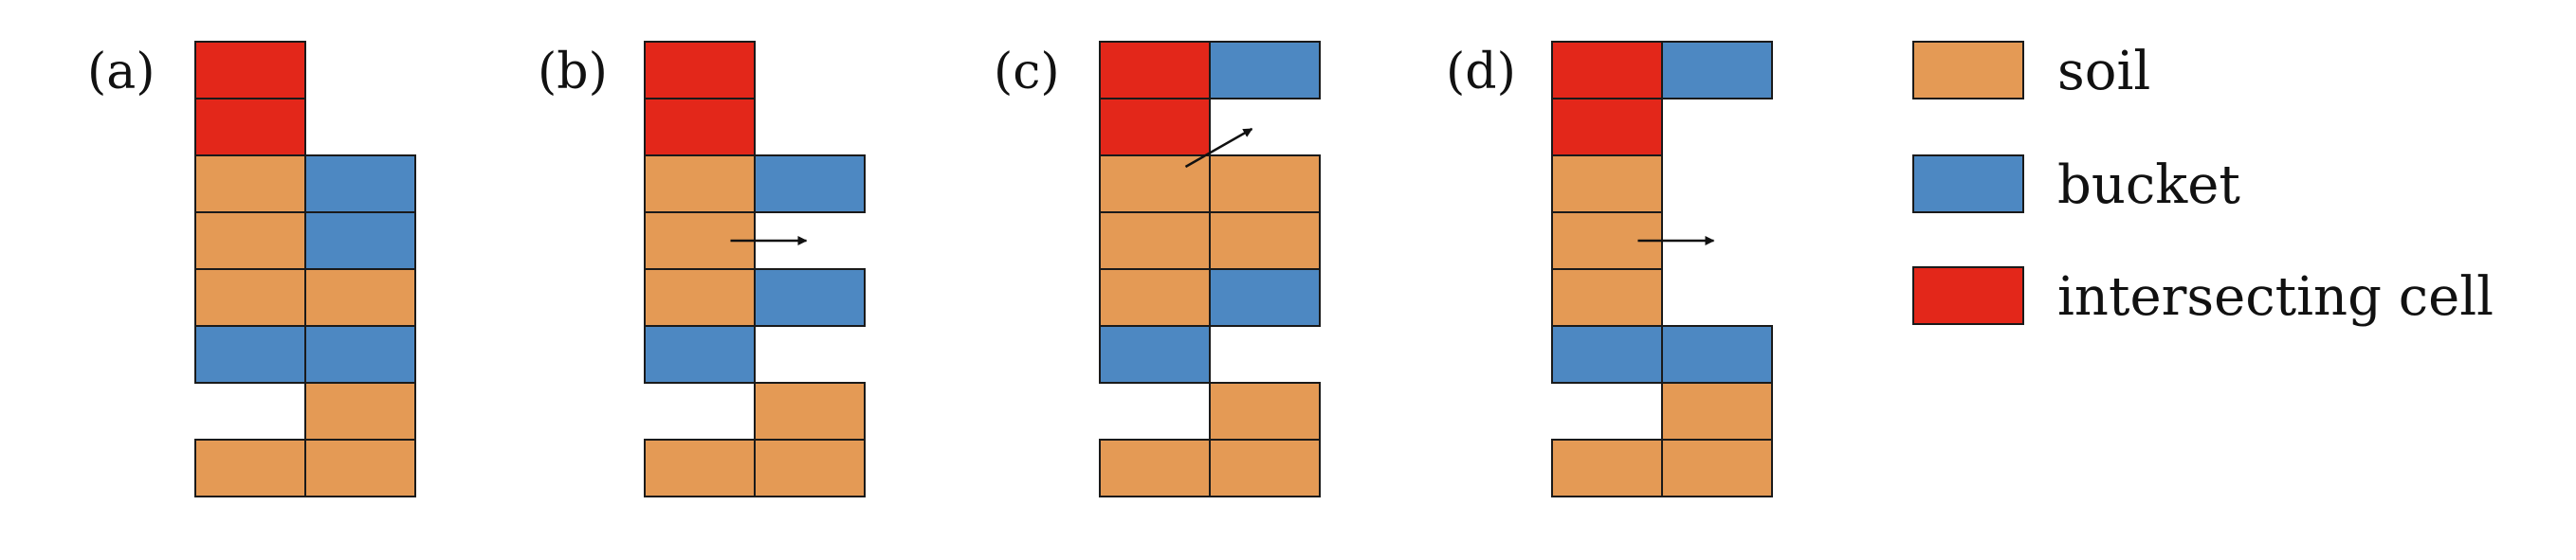 This screenshot has width=2576, height=560. What do you see at coordinates (121, 72) in the screenshot?
I see `panel-label: (a)` at bounding box center [121, 72].